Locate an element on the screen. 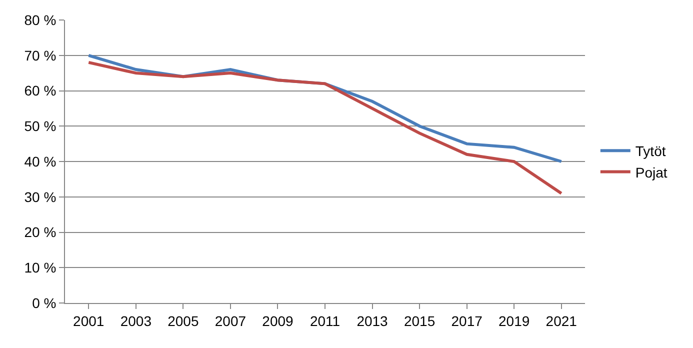 This screenshot has width=693, height=348. y-tick-label: 80 % is located at coordinates (40, 20).